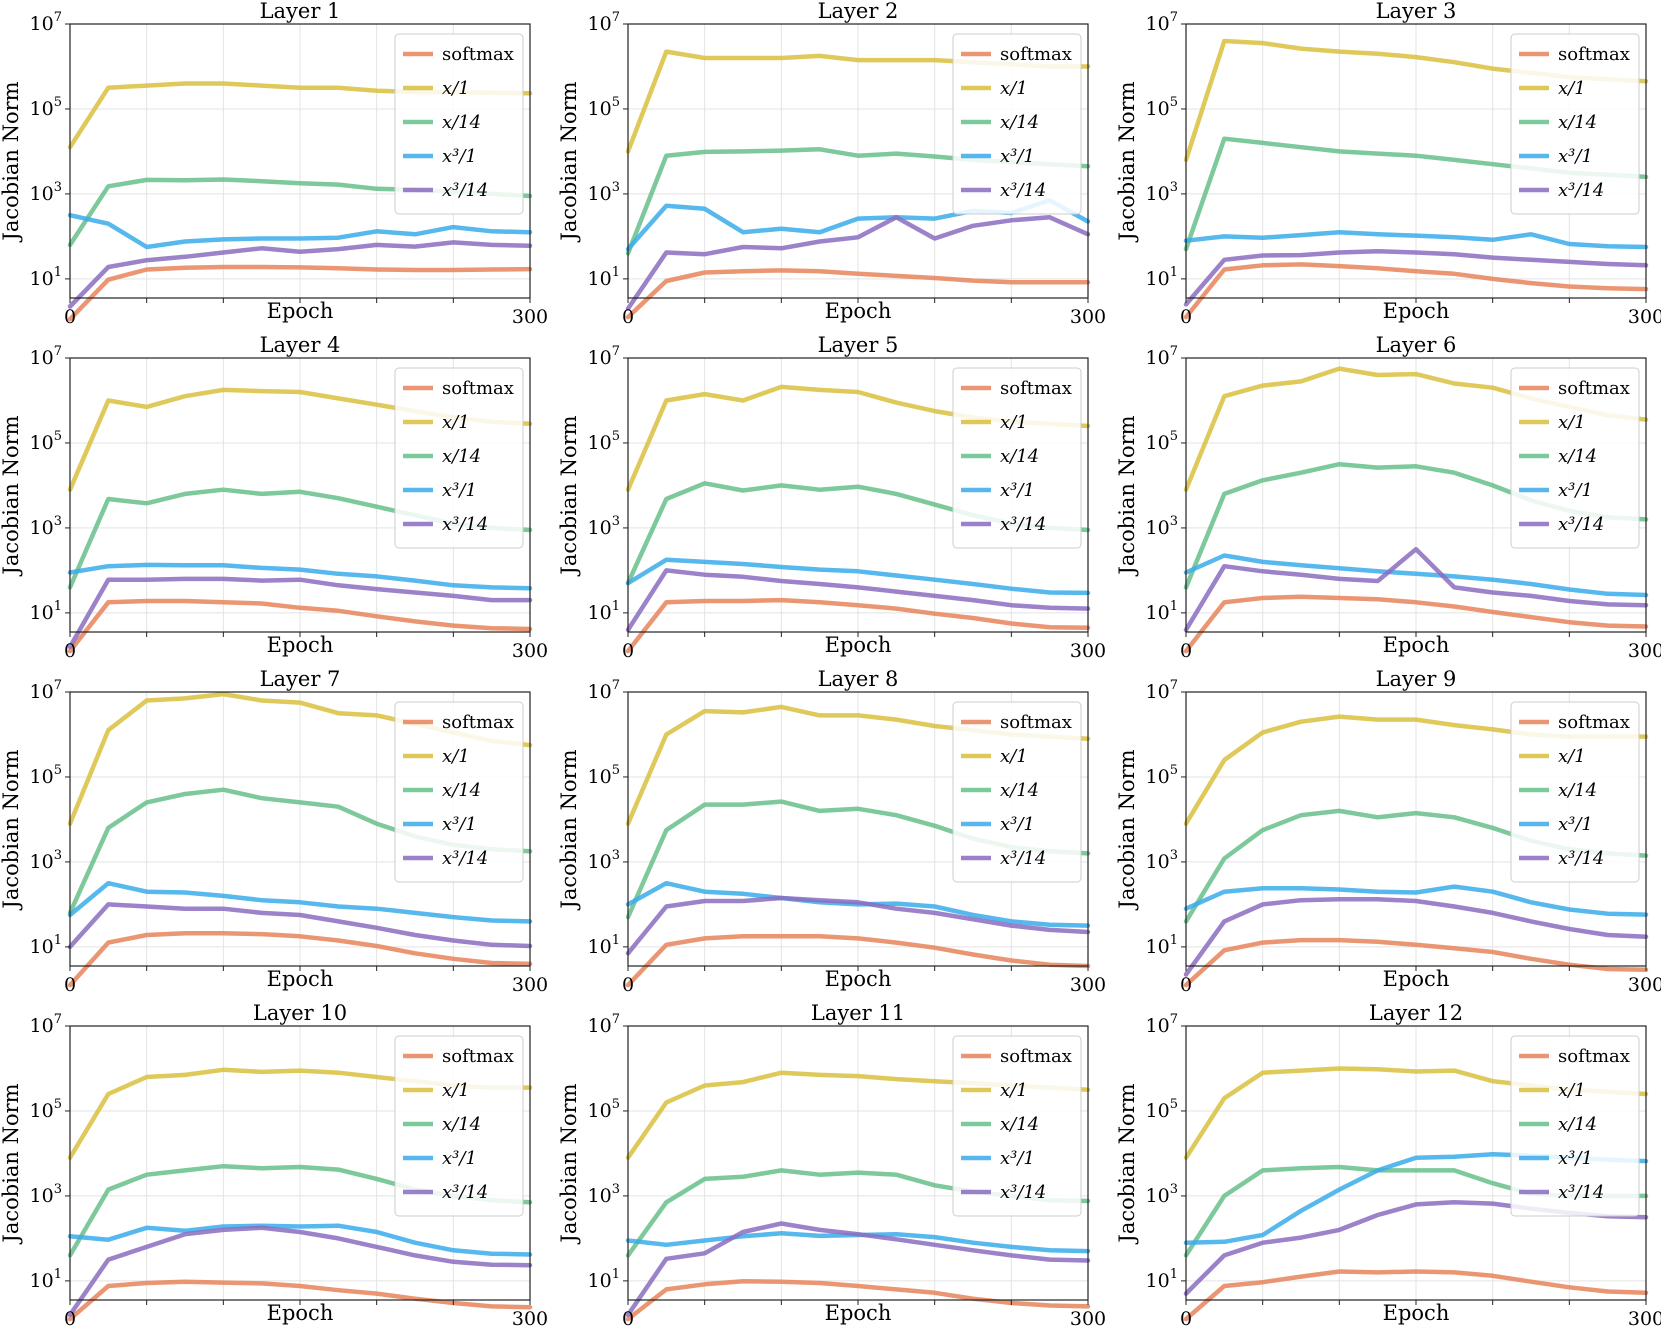 Image resolution: width=1661 pixels, height=1327 pixels. Describe the element at coordinates (300, 1013) in the screenshot. I see `chart-title: Layer 10` at that location.